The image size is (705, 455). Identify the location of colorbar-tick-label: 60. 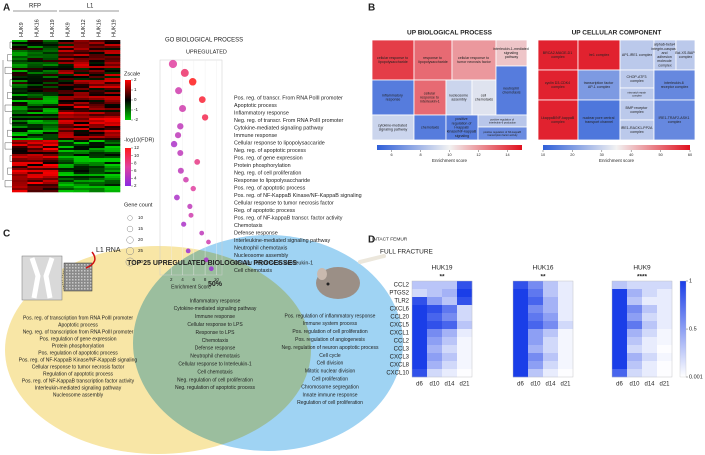
(690, 155).